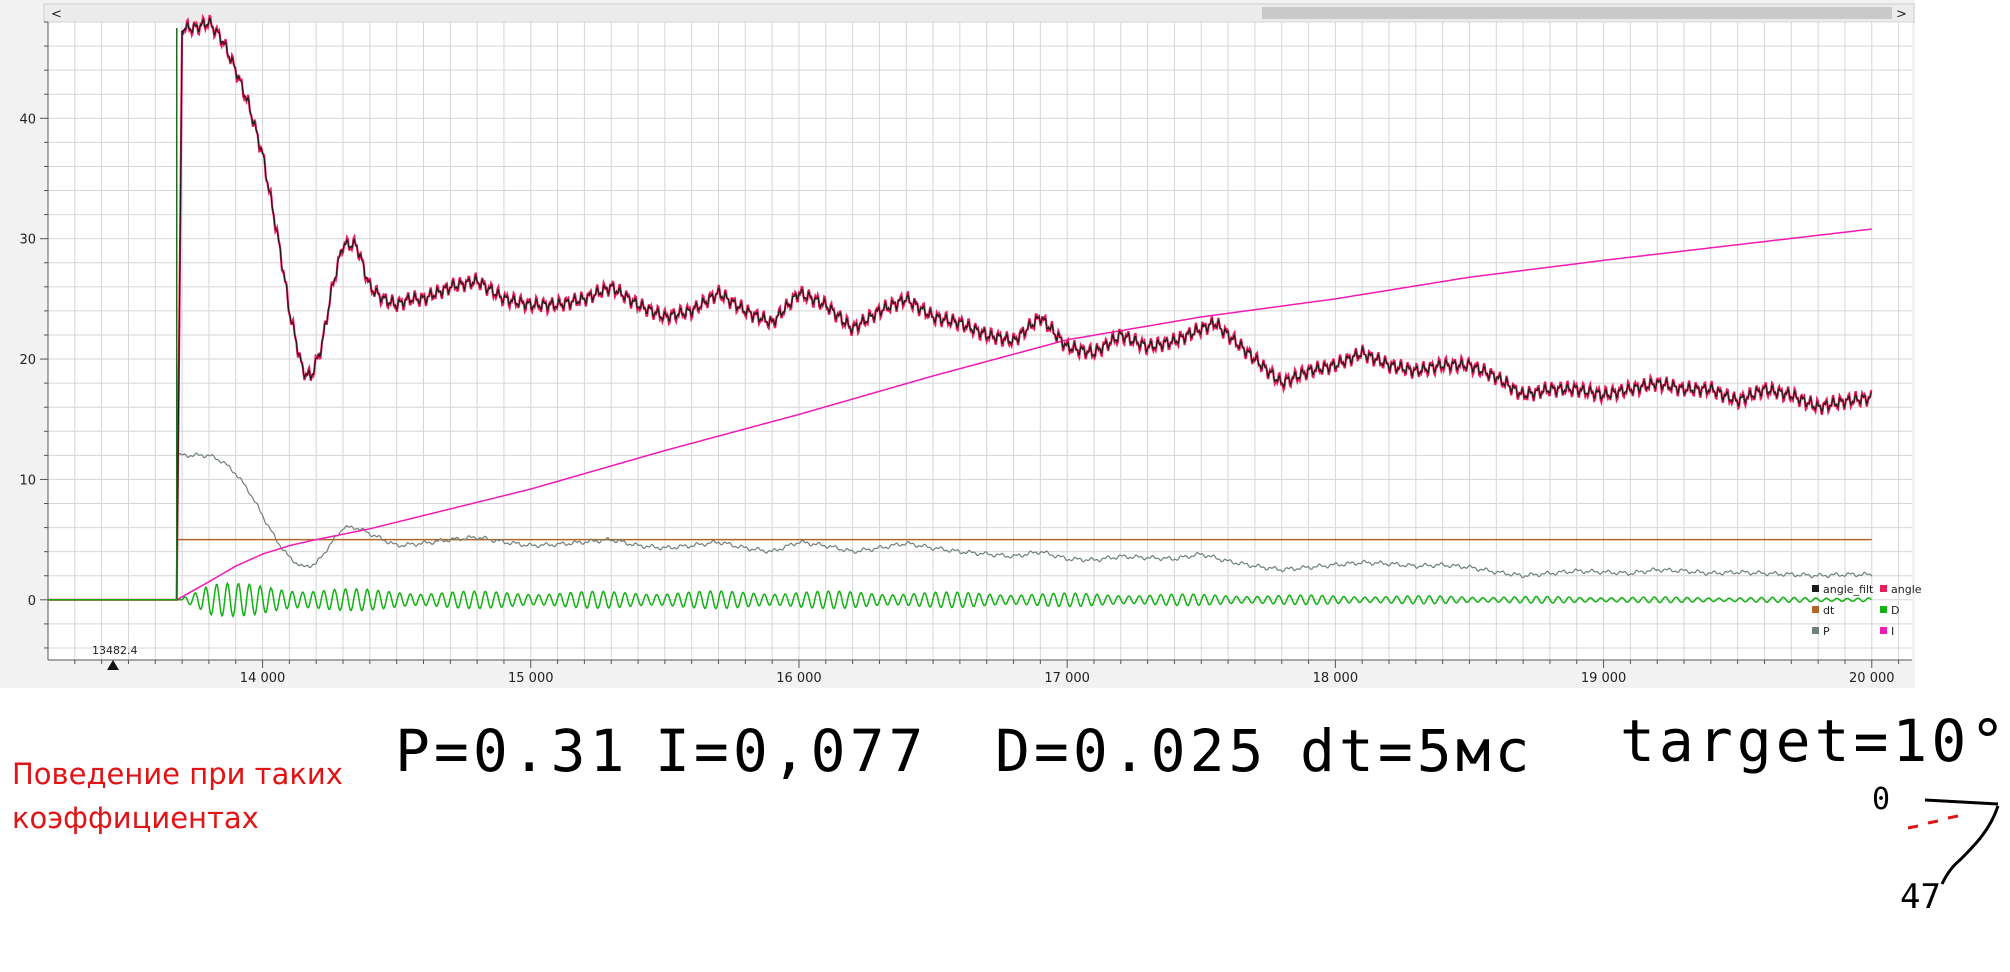 The height and width of the screenshot is (972, 2010). Describe the element at coordinates (32, 601) in the screenshot. I see `y-tick-label: 0` at that location.